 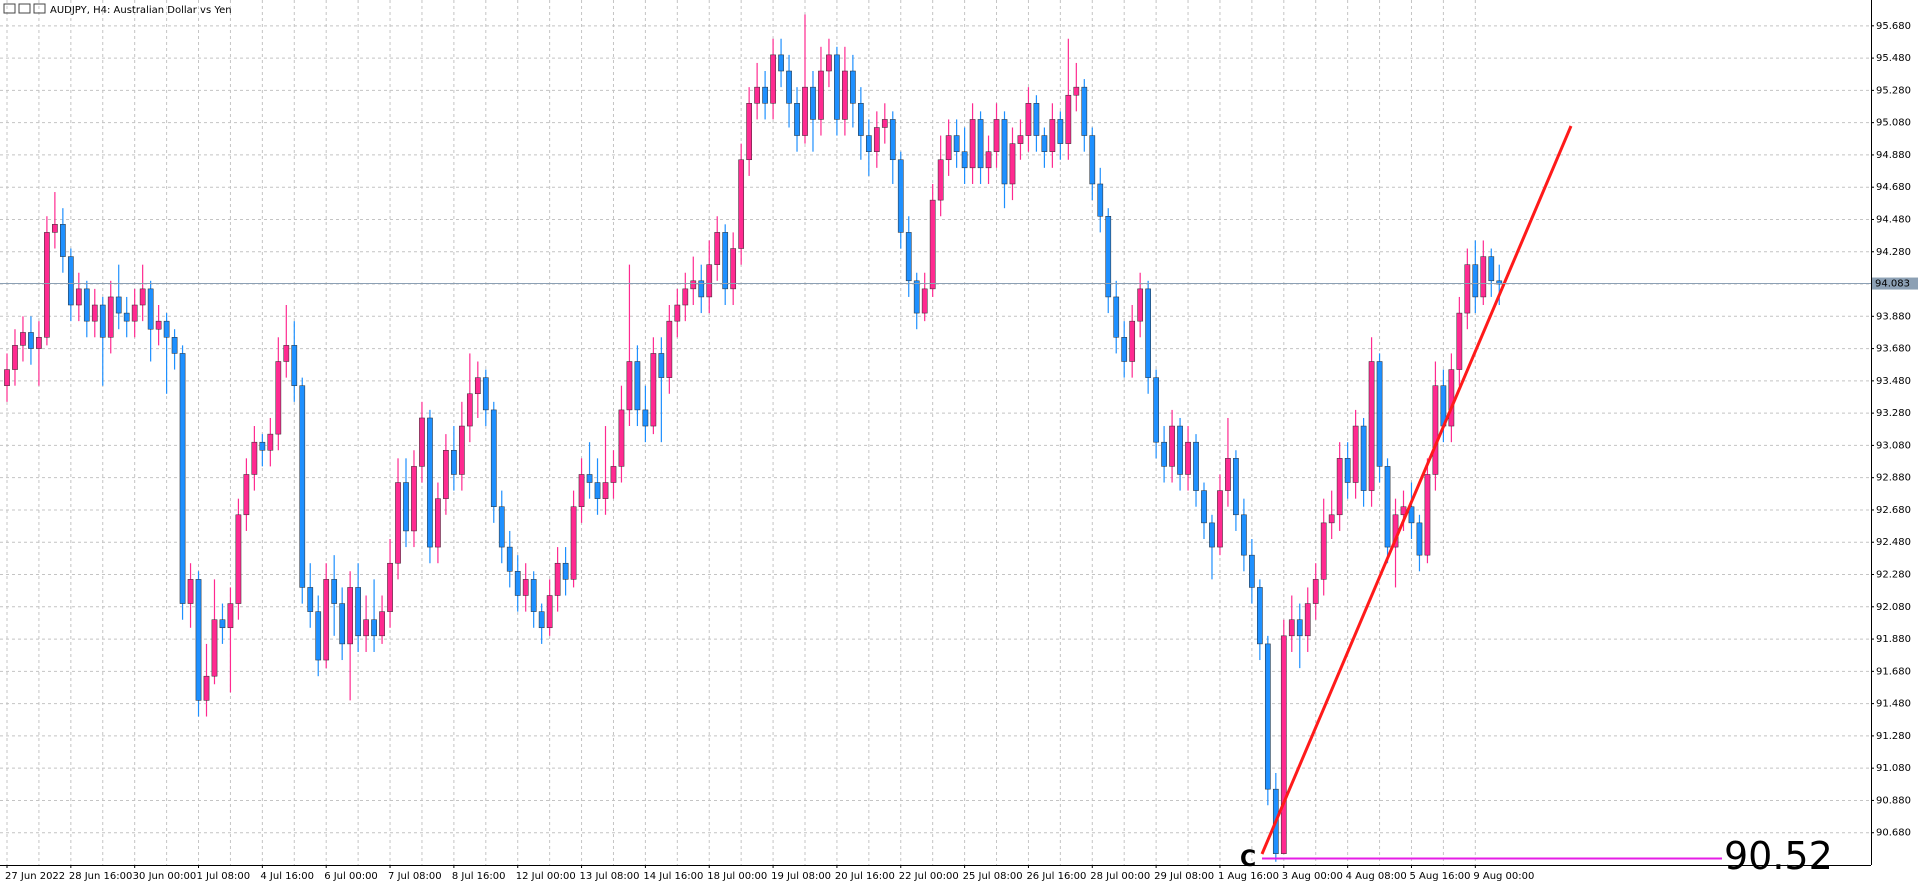 What do you see at coordinates (1778, 856) in the screenshot?
I see `level-label: 90.52` at bounding box center [1778, 856].